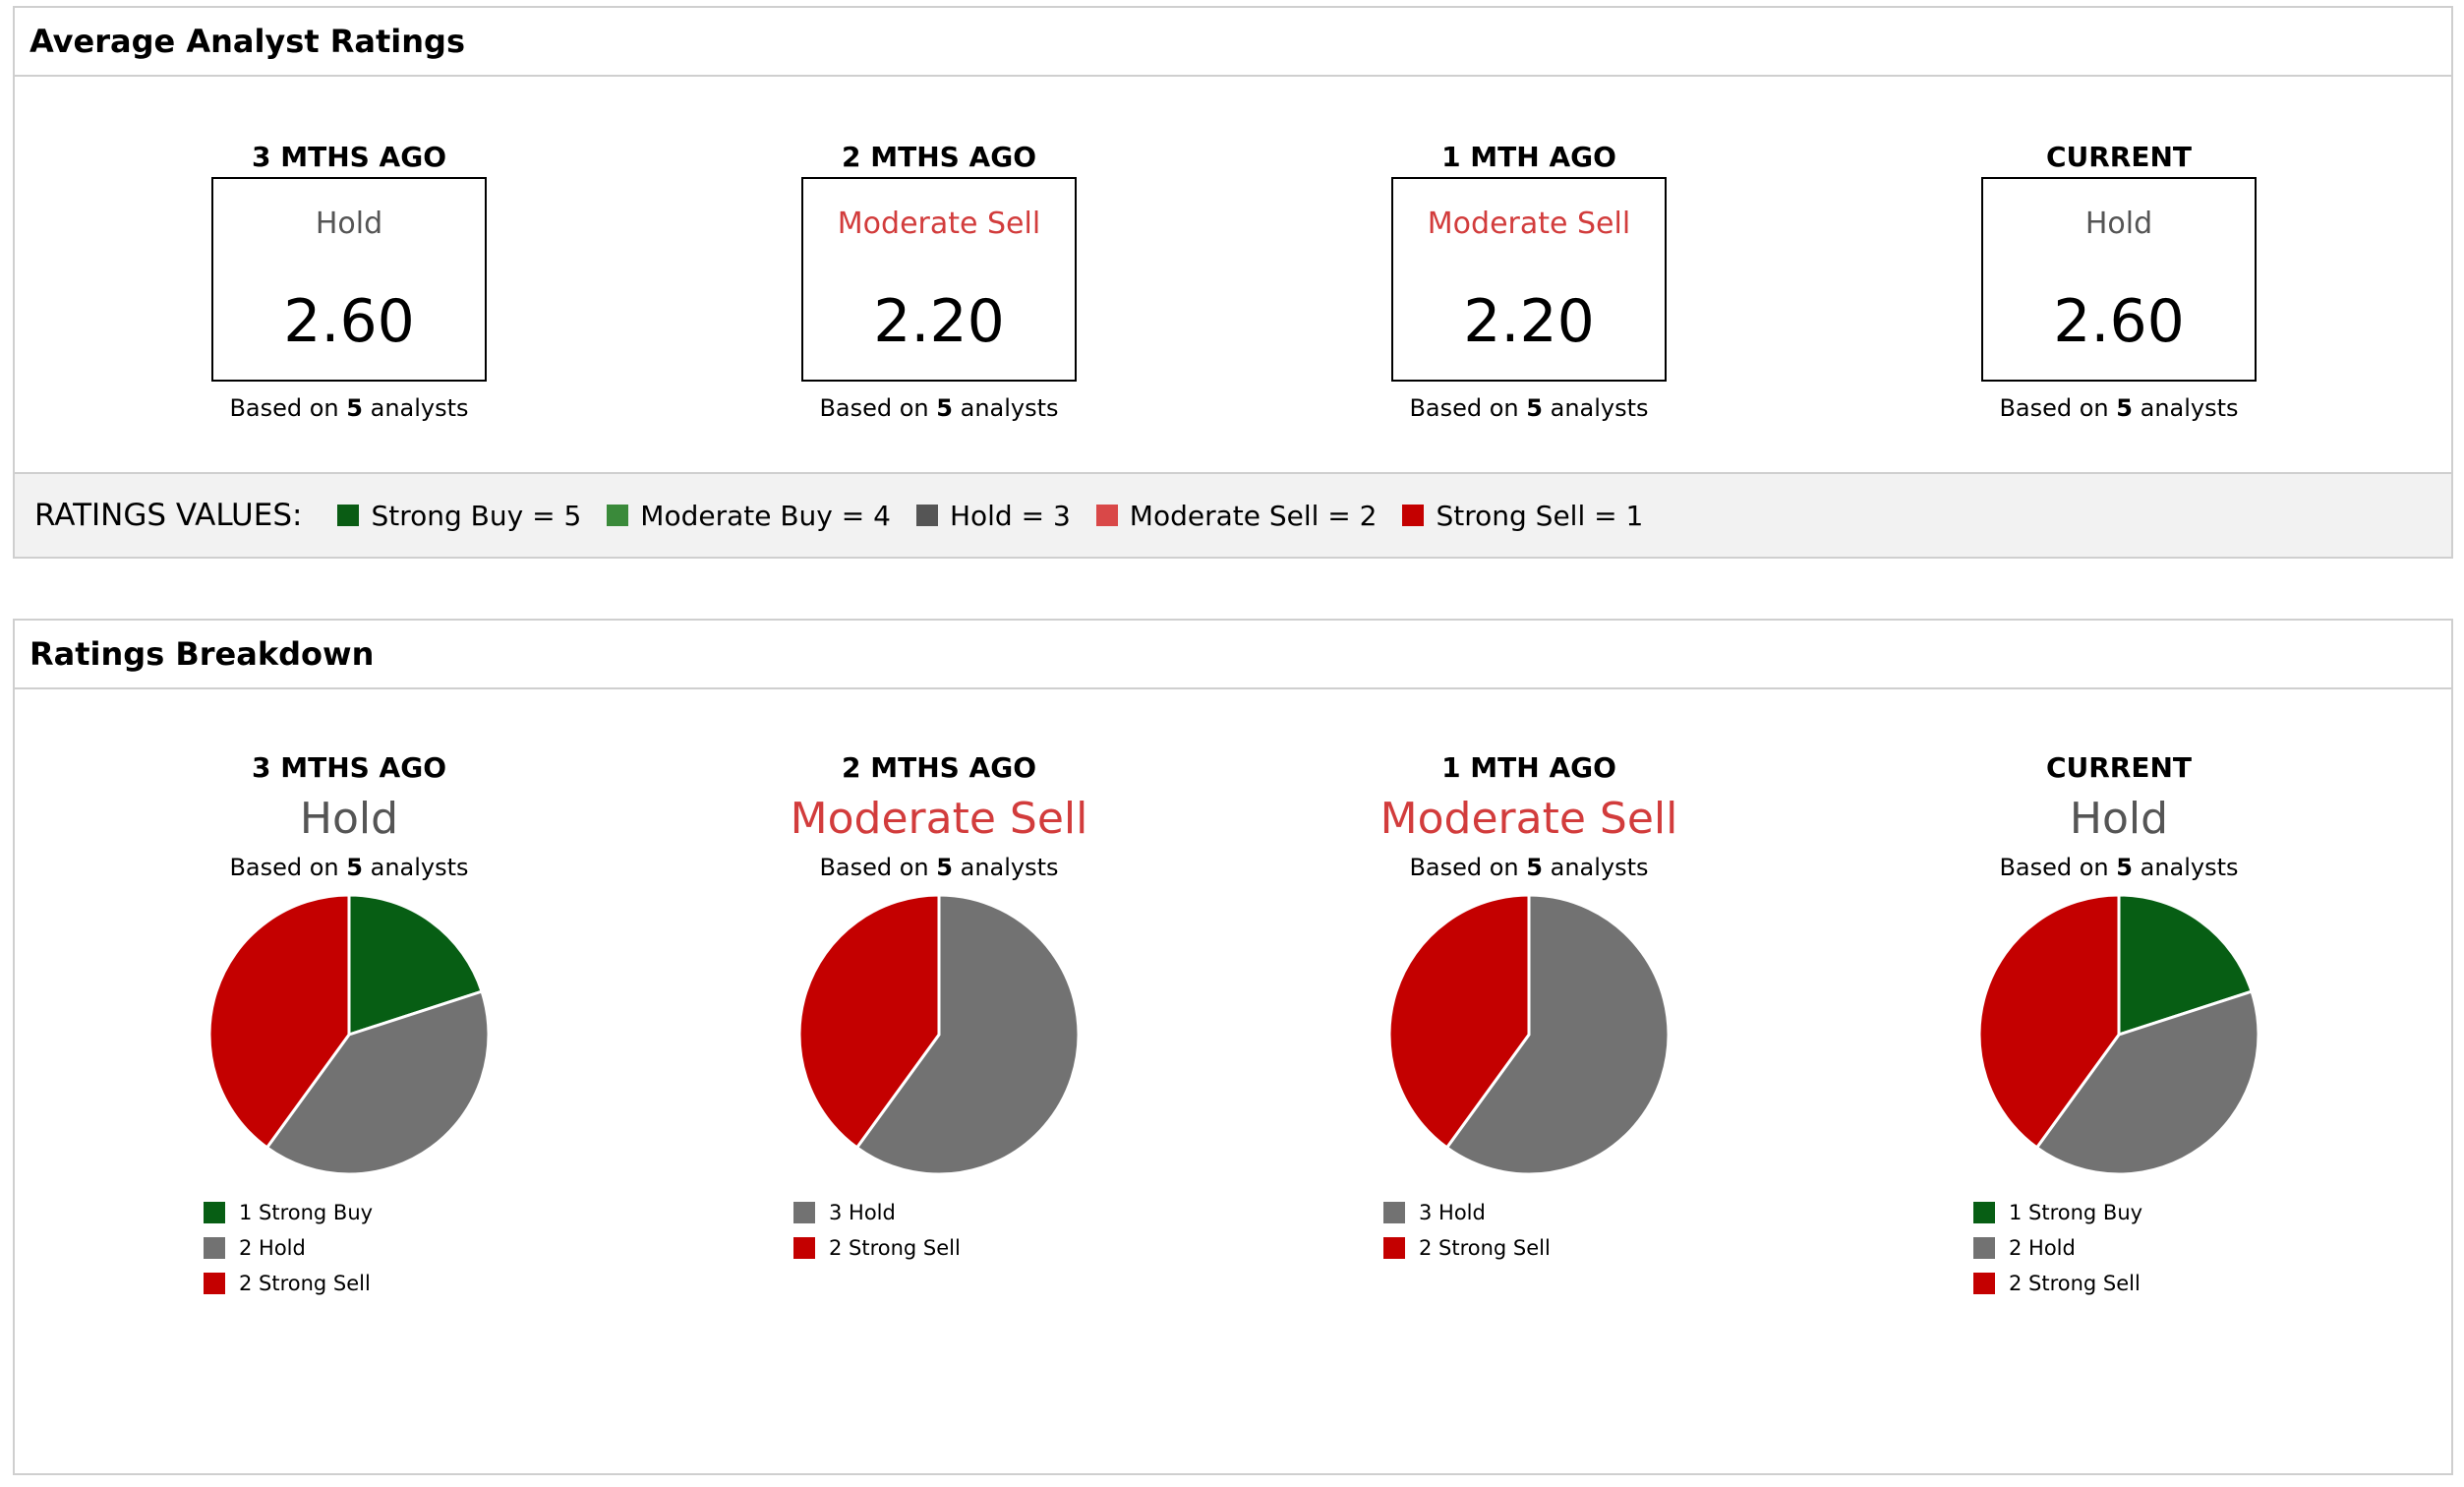 This screenshot has height=1487, width=2464. What do you see at coordinates (349, 157) in the screenshot?
I see `avg-column-label: 3 MTHS AGO` at bounding box center [349, 157].